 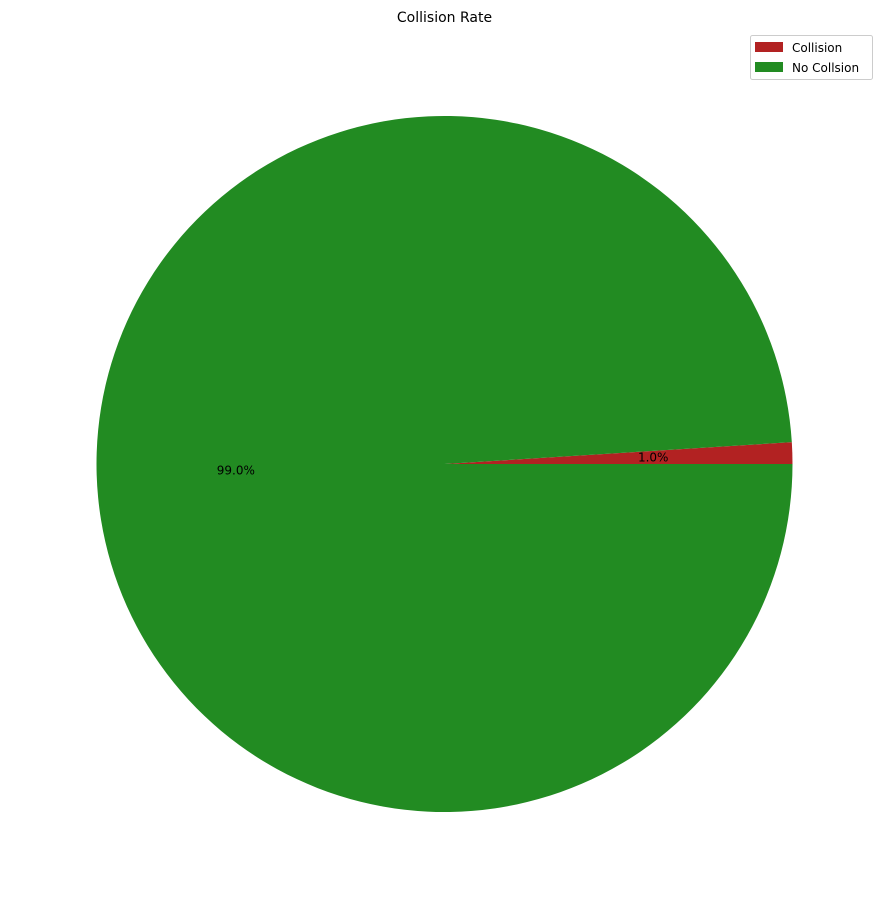 I want to click on pie-percent-labels: 1.0% 99.0%, so click(x=443, y=463).